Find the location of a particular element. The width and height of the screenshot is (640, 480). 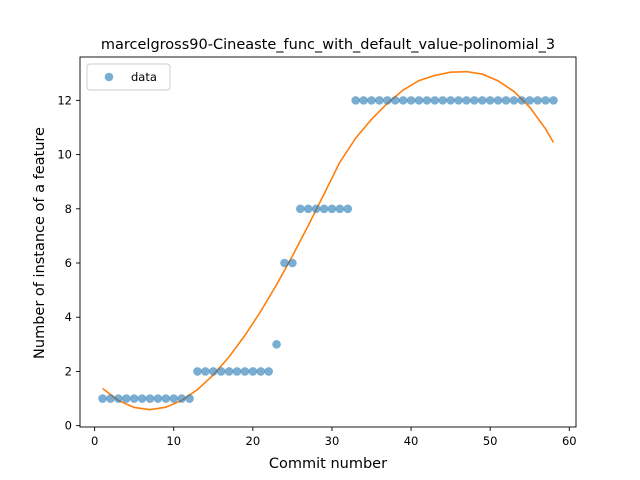

y-tick-label: 2 is located at coordinates (68, 371).